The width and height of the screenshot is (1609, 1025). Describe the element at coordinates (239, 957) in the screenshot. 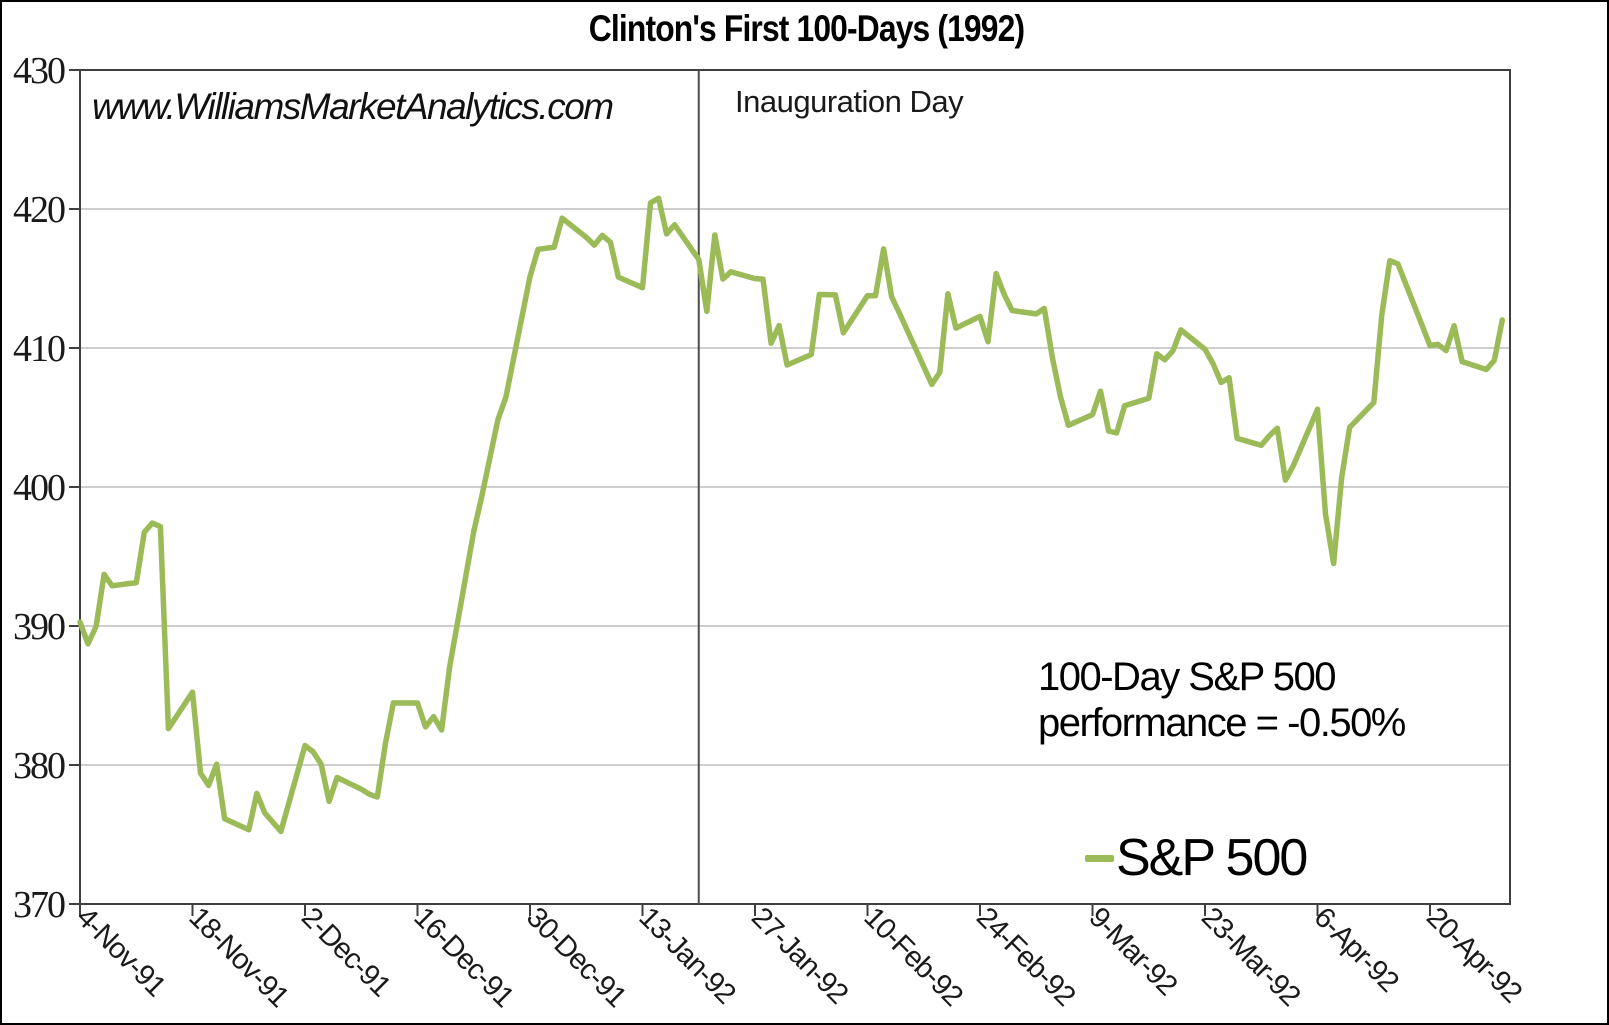

I see `x-tick-label: 18-Nov-91` at that location.